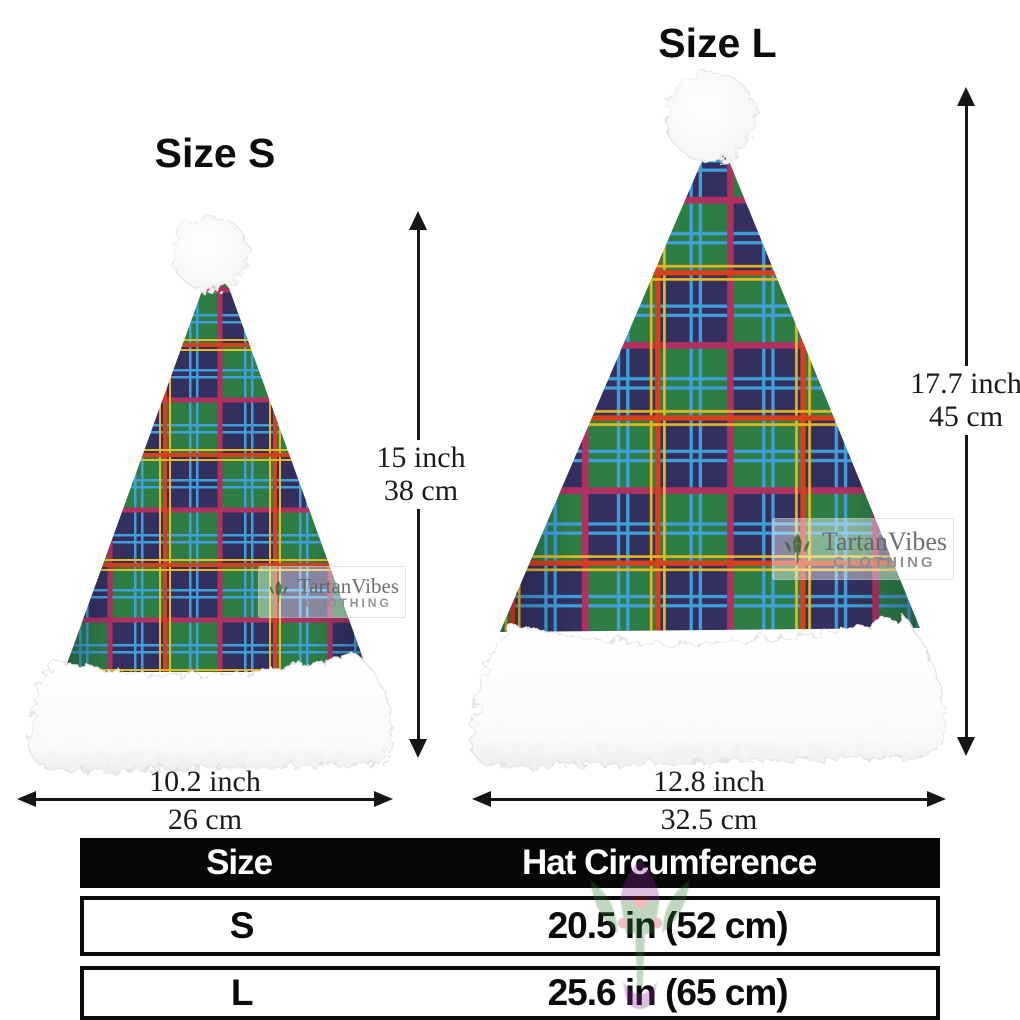 Image resolution: width=1020 pixels, height=1020 pixels. Describe the element at coordinates (709, 799) in the screenshot. I see `width-arrow-large-line` at that location.